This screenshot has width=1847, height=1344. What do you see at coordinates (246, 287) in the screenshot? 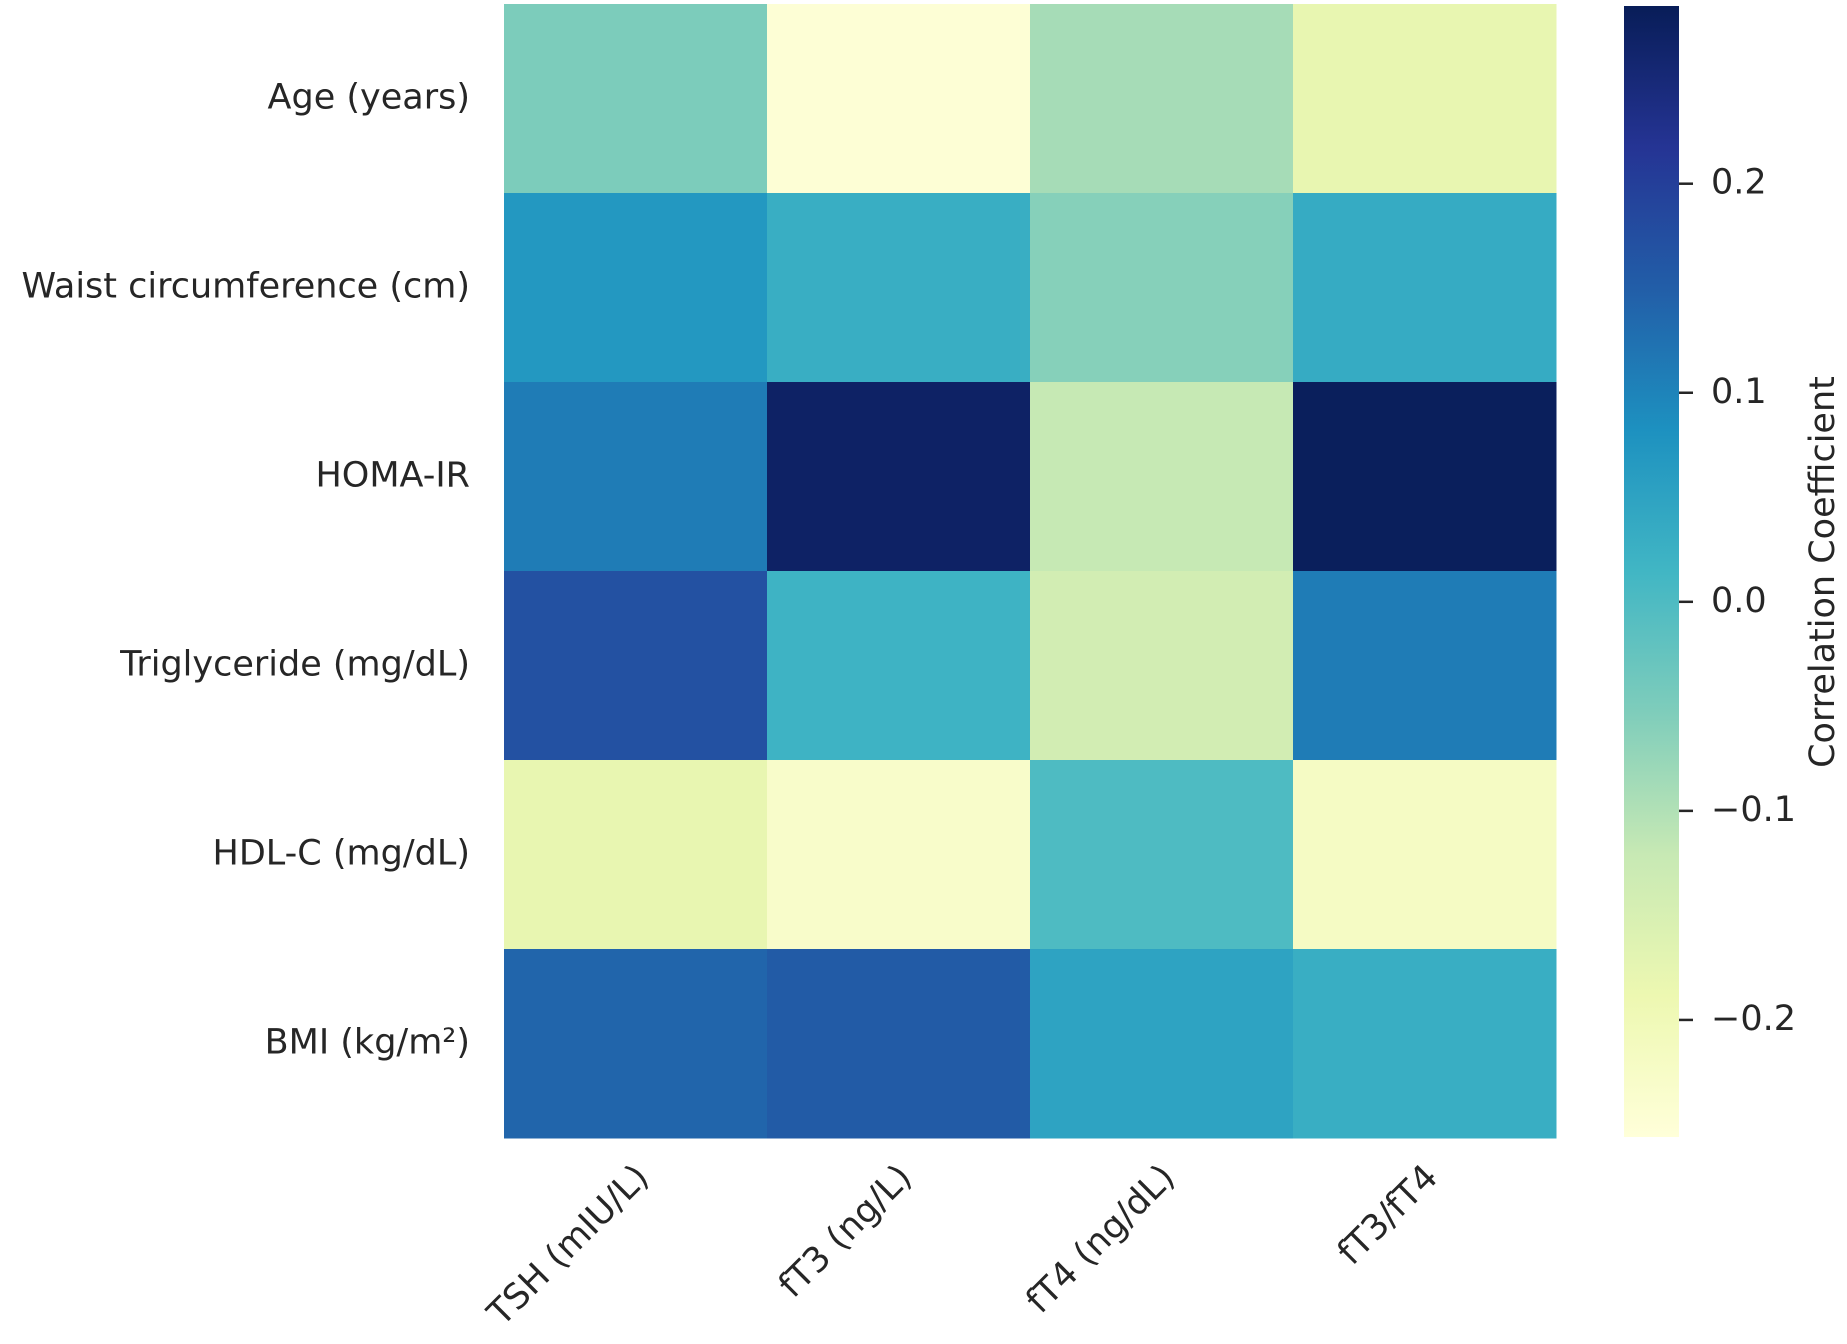
I see `y-tick-label: Waist circumference (cm)` at bounding box center [246, 287].